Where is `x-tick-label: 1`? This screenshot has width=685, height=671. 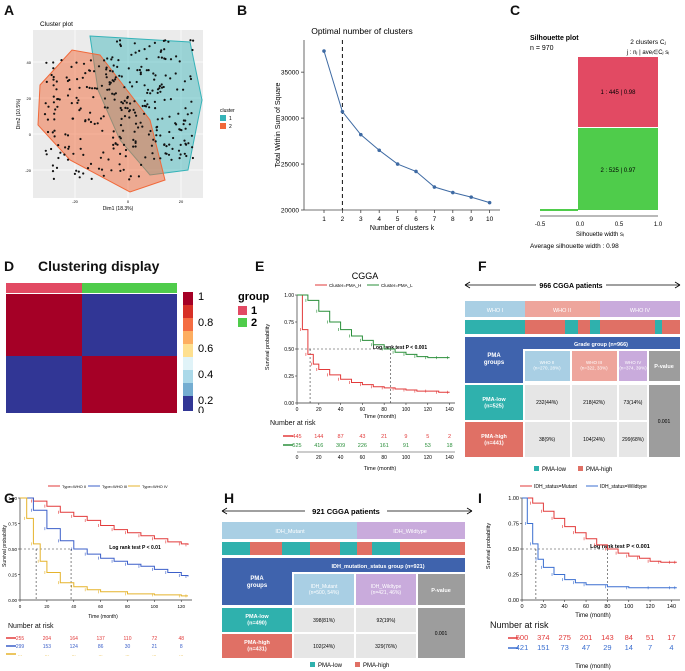 x-tick-label: 1 is located at coordinates (324, 219).